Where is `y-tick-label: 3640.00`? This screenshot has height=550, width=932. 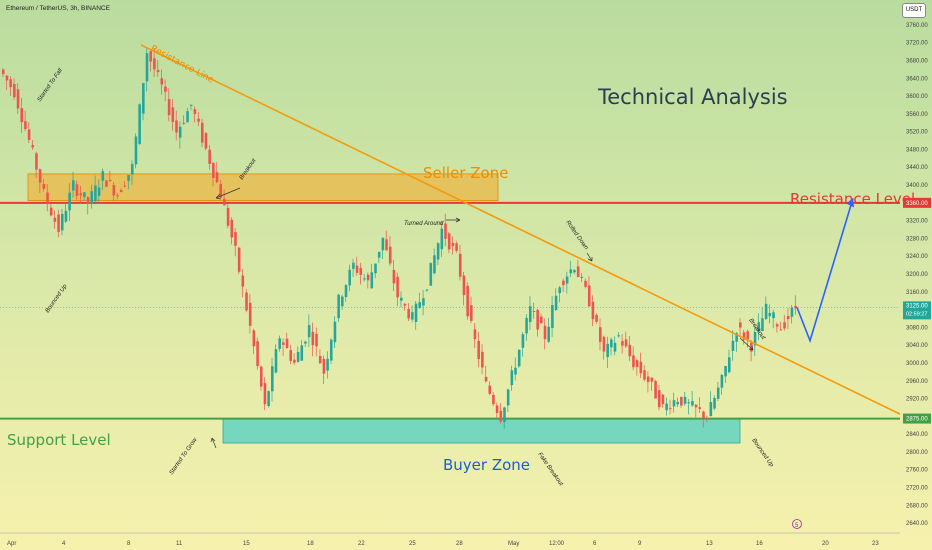
y-tick-label: 3640.00 is located at coordinates (917, 79).